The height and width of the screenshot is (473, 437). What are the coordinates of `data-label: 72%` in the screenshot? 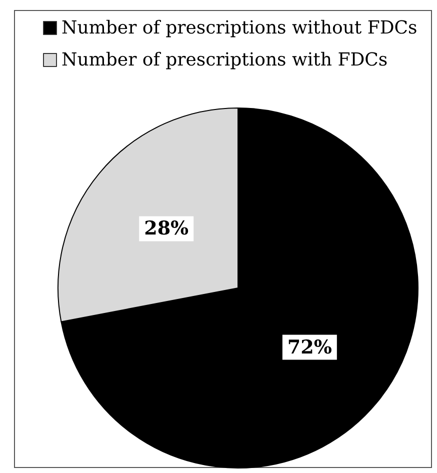 It's located at (309, 347).